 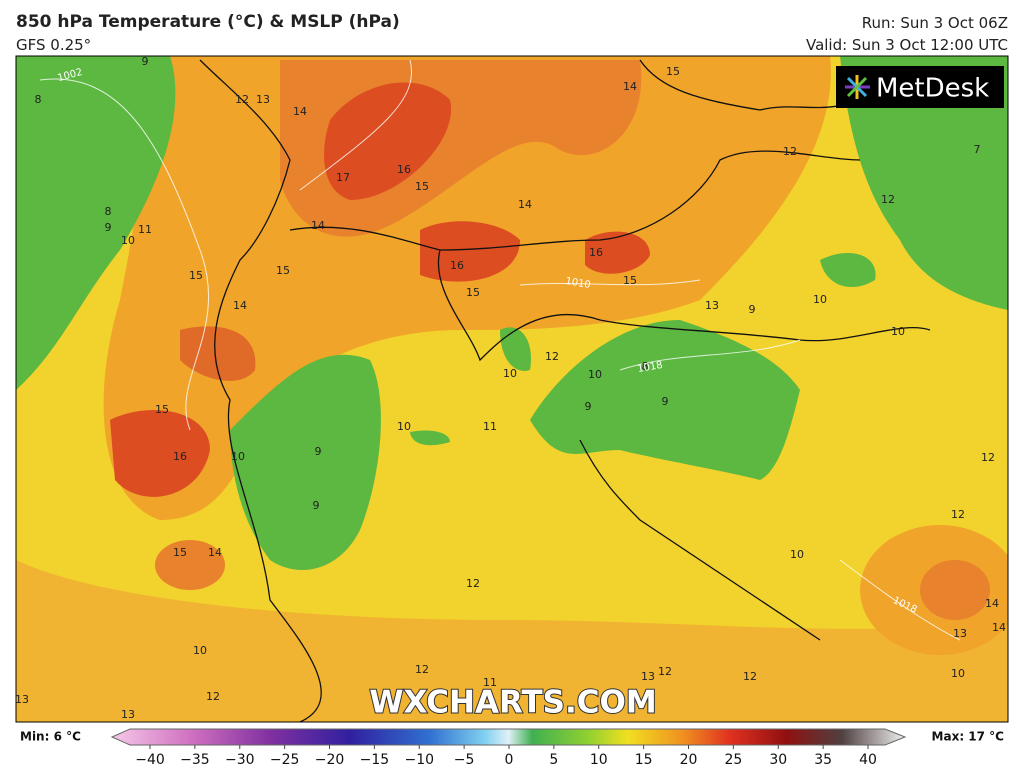 What do you see at coordinates (50, 737) in the screenshot?
I see `min-label: Min: 6 °C` at bounding box center [50, 737].